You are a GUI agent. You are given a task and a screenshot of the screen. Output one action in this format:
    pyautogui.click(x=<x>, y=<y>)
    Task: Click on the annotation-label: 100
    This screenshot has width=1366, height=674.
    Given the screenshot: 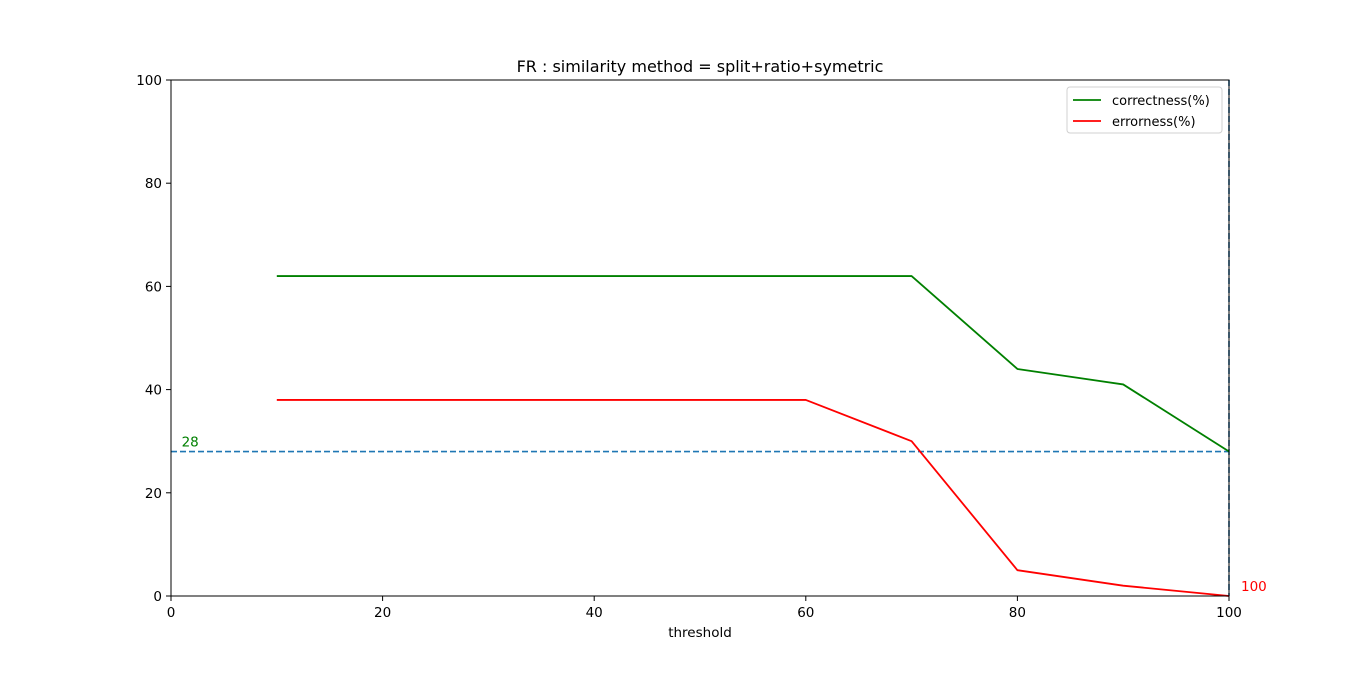 What is the action you would take?
    pyautogui.click(x=1254, y=587)
    